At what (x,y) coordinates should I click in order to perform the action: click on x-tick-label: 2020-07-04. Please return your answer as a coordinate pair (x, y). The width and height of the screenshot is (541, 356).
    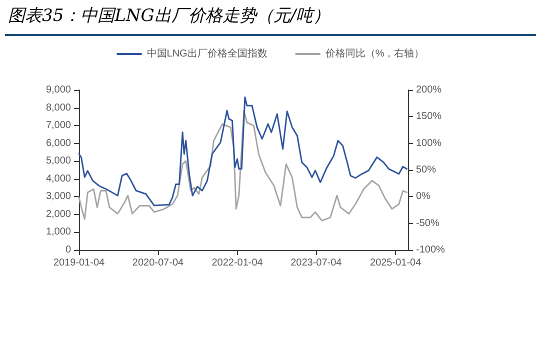
    Looking at the image, I should click on (158, 263).